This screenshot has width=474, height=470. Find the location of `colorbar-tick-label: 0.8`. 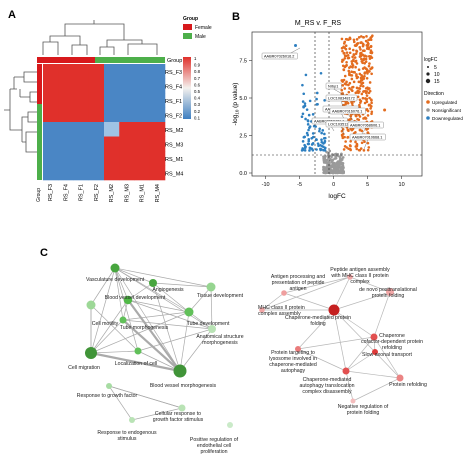

colorbar-tick-label: 0.8 is located at coordinates (197, 71).